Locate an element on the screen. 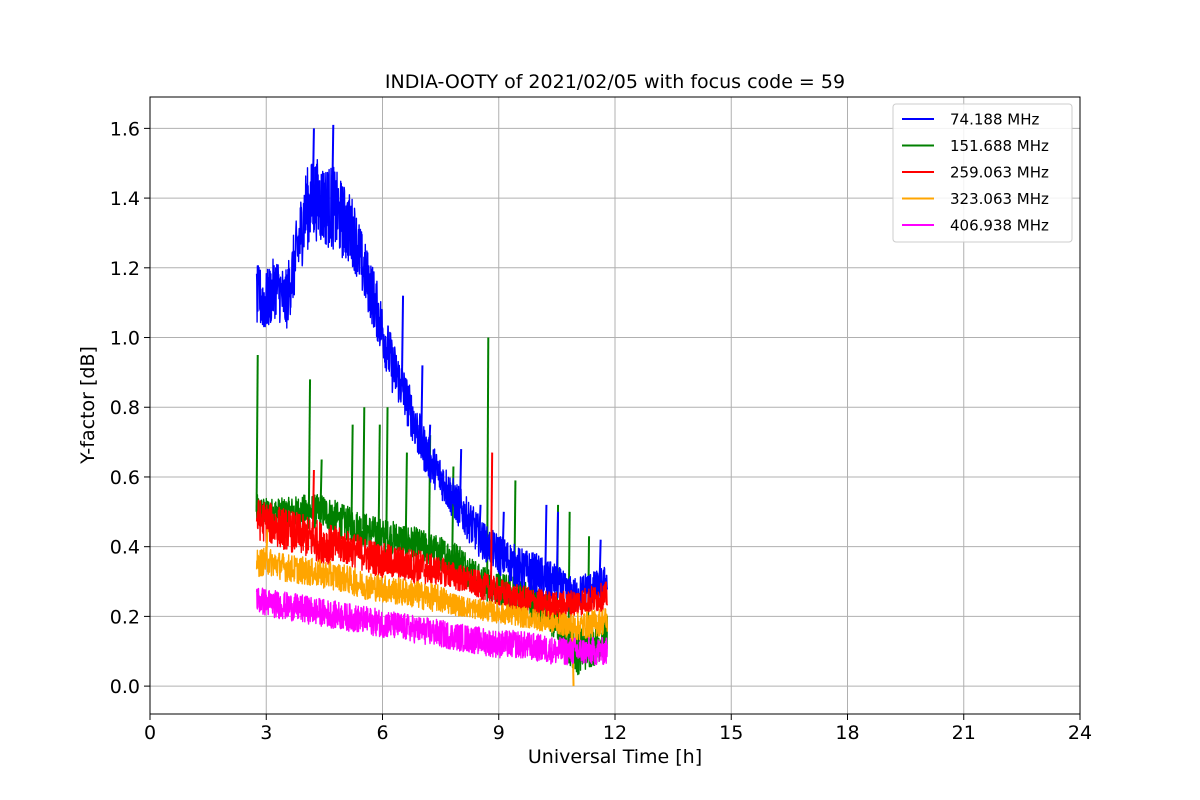  y-tick-label: 0.8 is located at coordinates (125, 408).